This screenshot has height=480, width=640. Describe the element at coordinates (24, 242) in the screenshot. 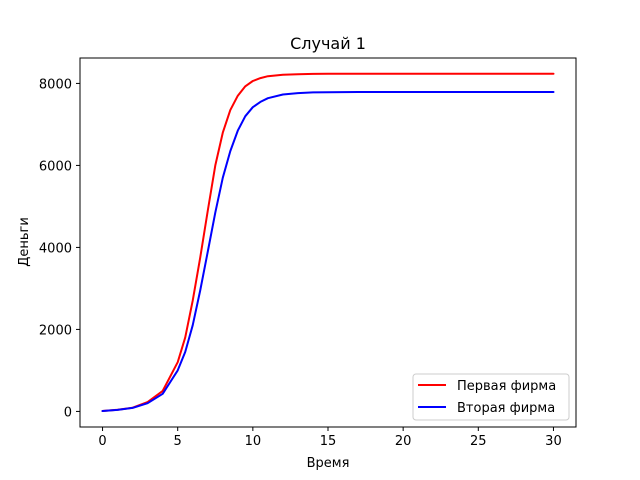

I see `y-axis-label: Деньги` at that location.